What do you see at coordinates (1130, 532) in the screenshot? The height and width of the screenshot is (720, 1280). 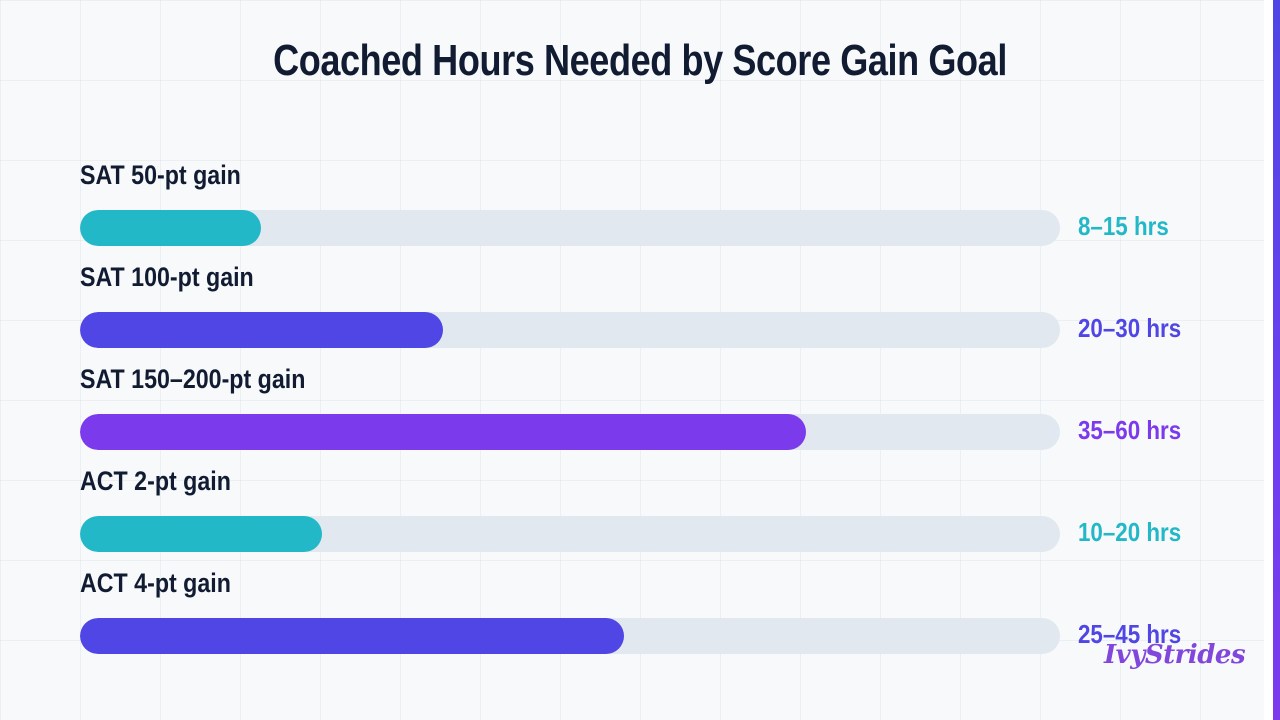 I see `bar-range-label: 10–20 hrs` at bounding box center [1130, 532].